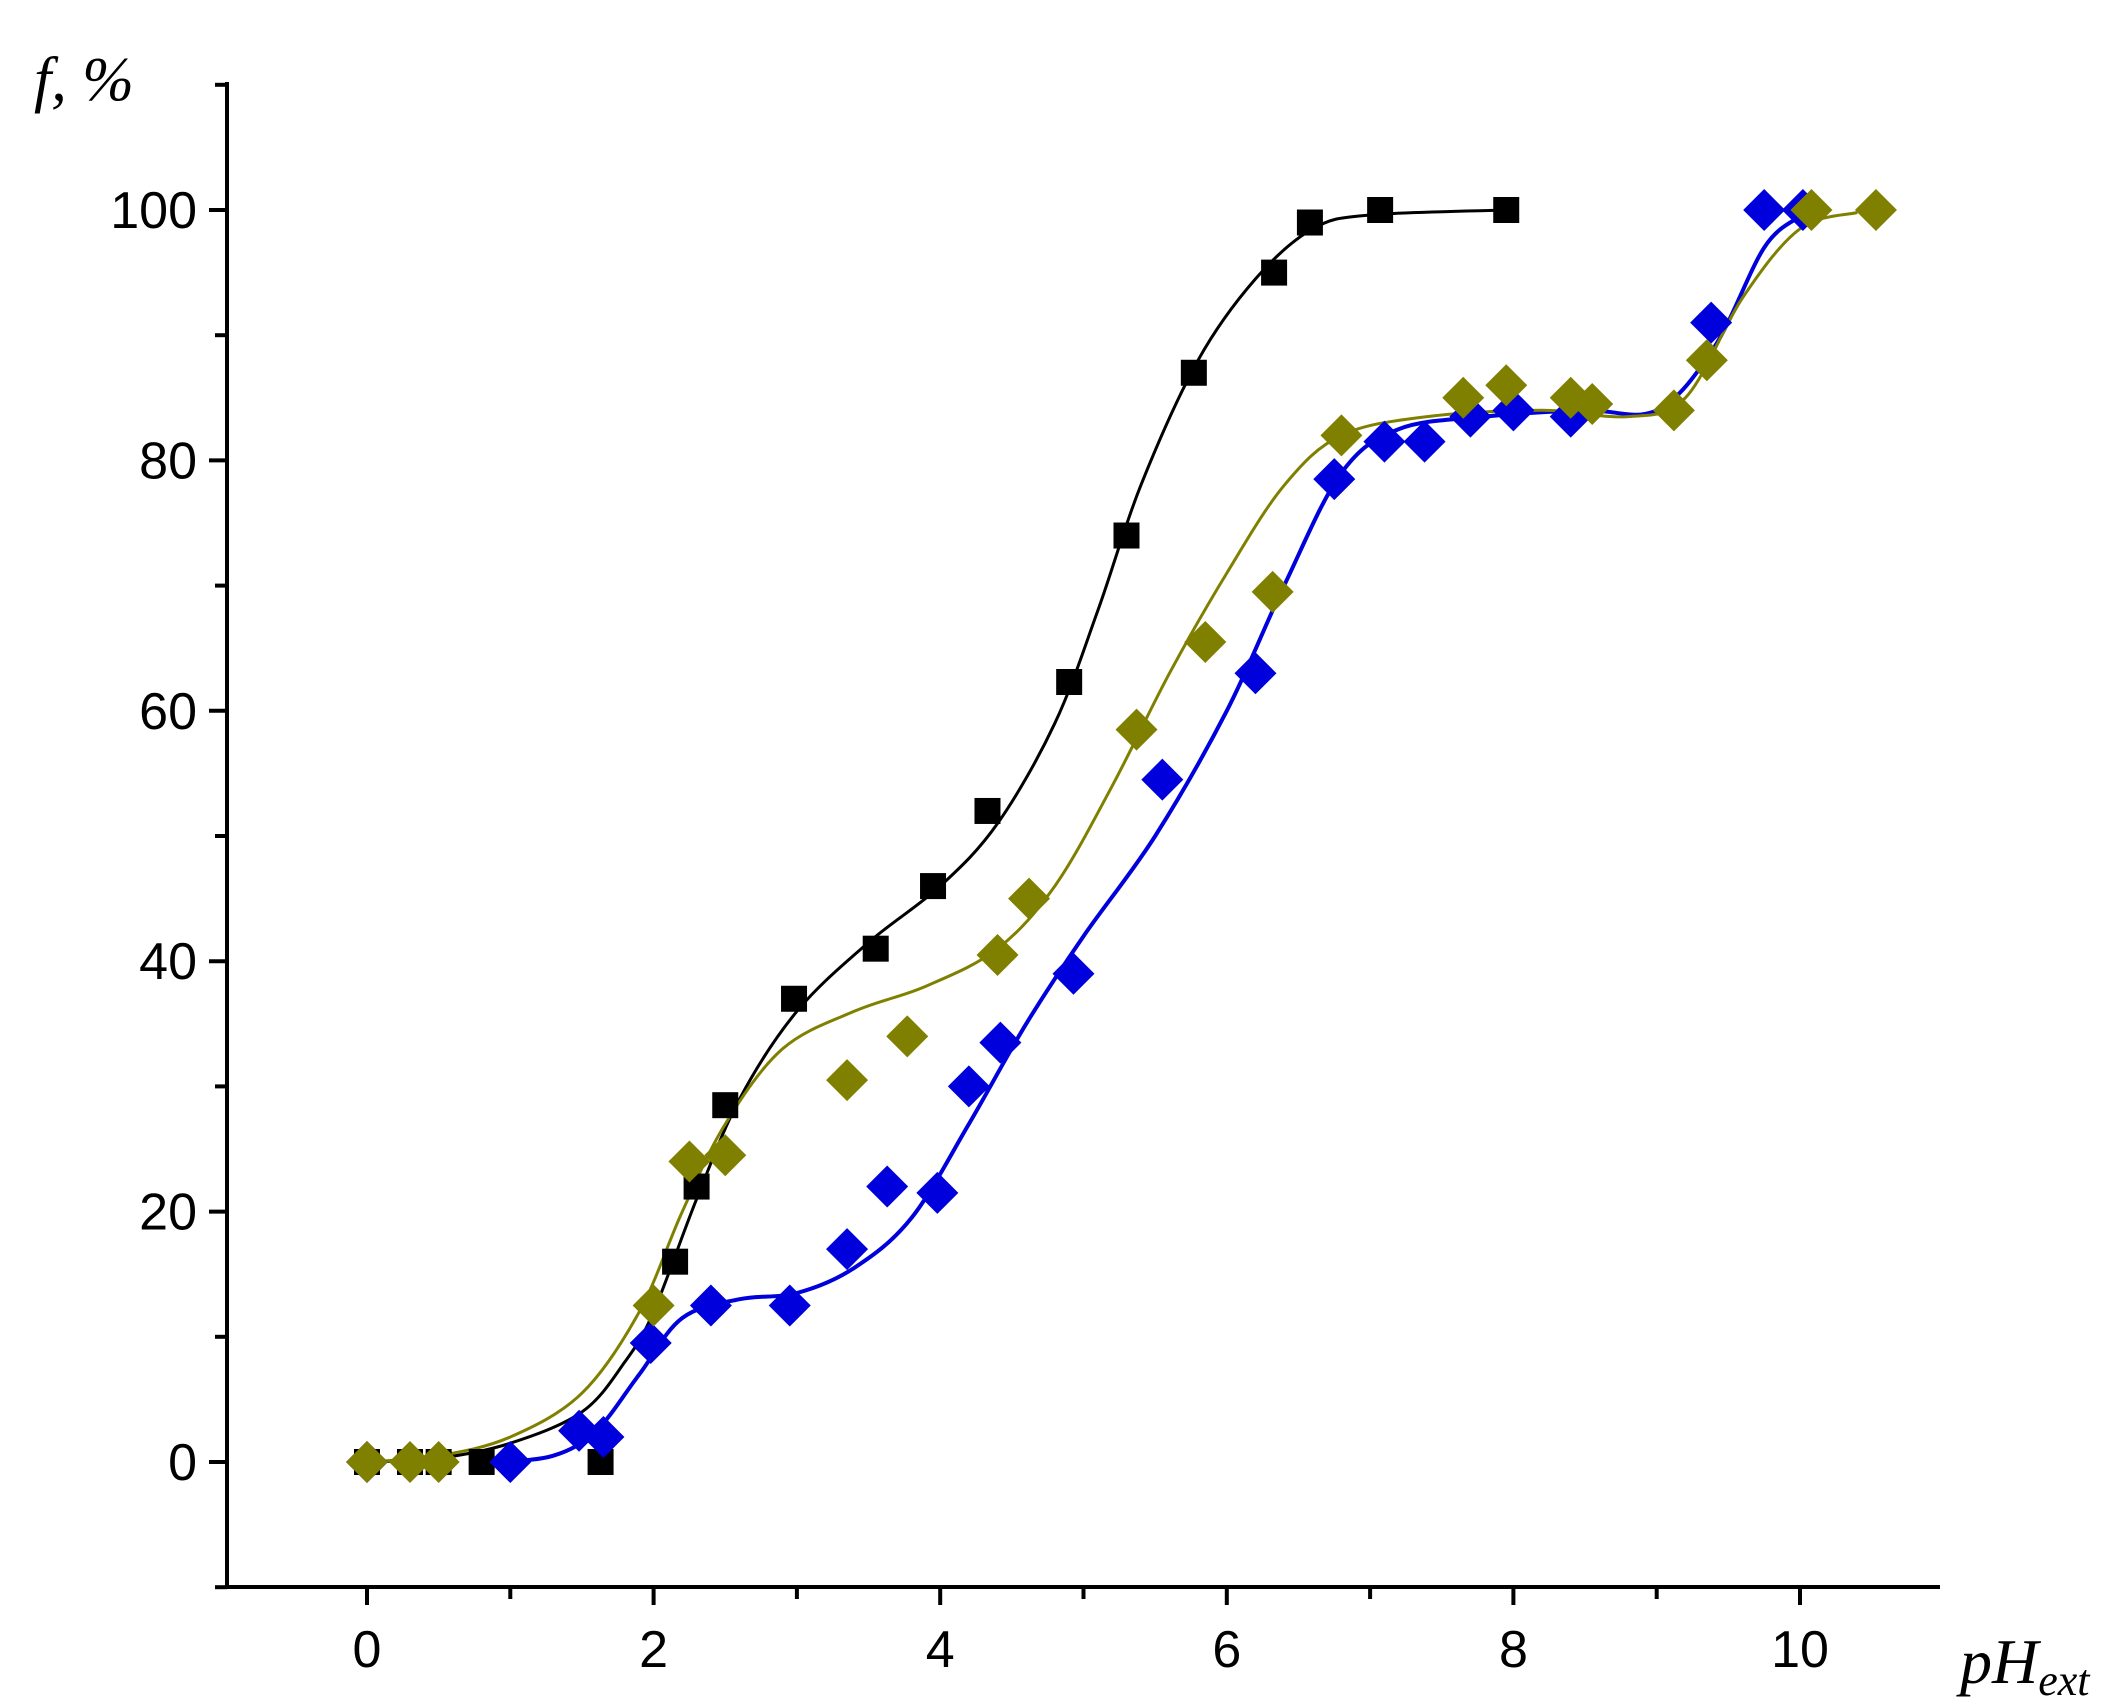  What do you see at coordinates (1513, 1650) in the screenshot?
I see `x-tick-label: 8` at bounding box center [1513, 1650].